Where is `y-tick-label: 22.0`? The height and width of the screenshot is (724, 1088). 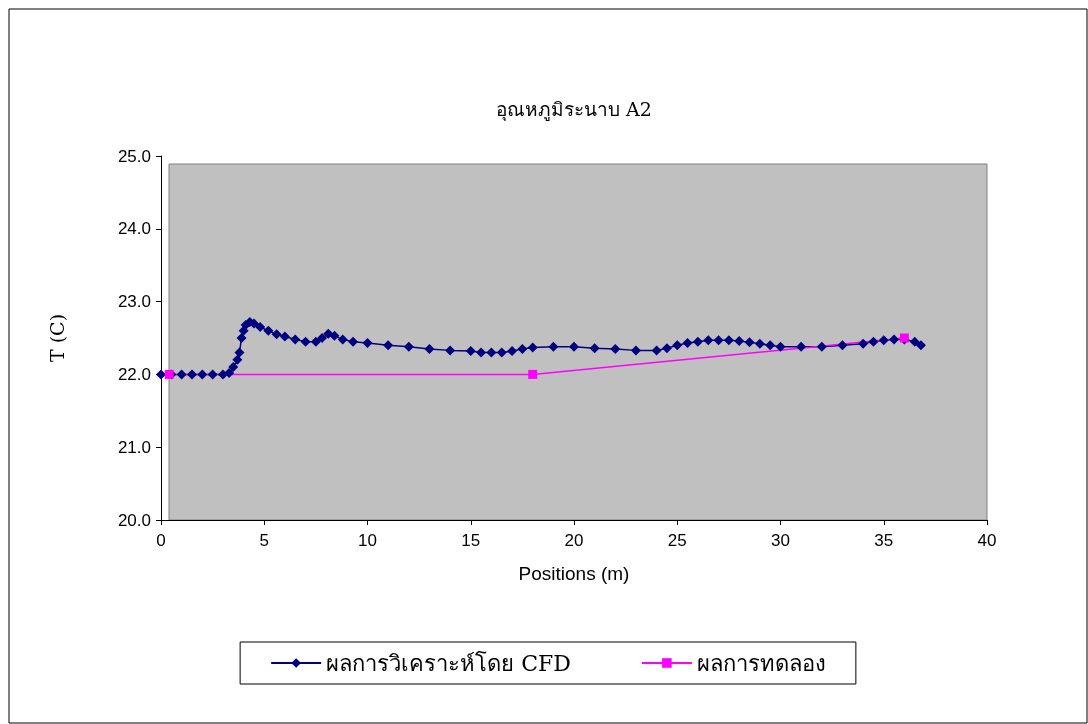 y-tick-label: 22.0 is located at coordinates (134, 374).